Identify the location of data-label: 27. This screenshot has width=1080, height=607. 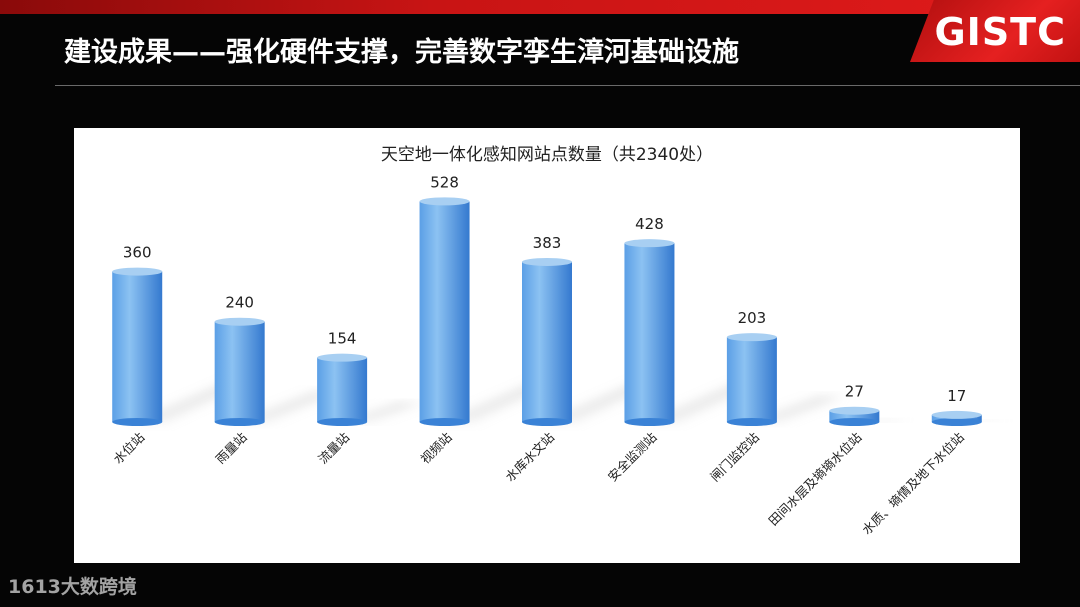
(854, 392).